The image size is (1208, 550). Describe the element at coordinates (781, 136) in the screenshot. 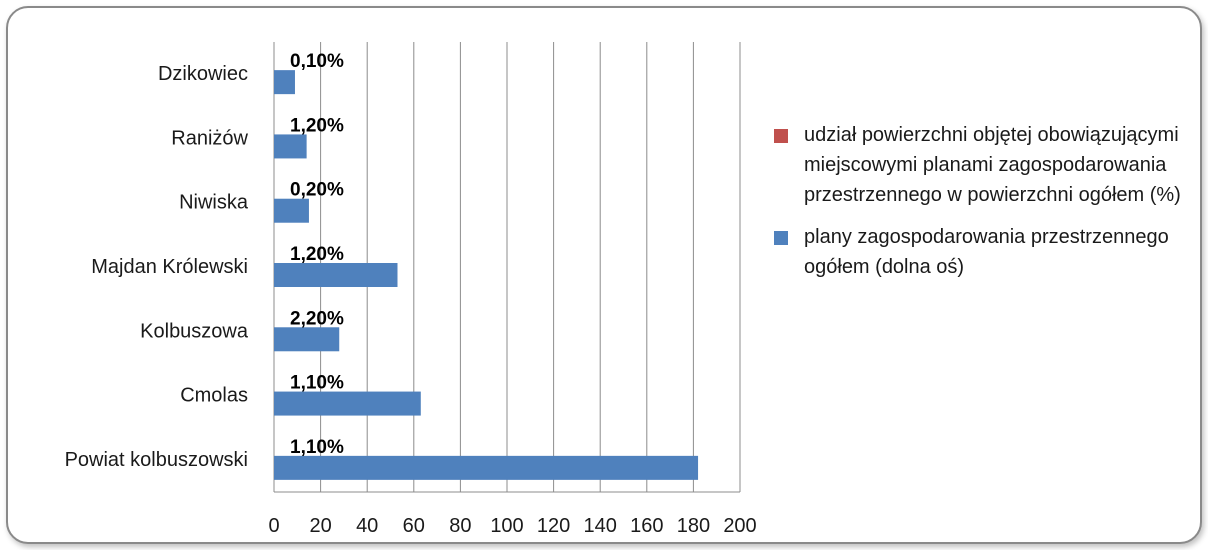

I see `legend-swatch-share` at that location.